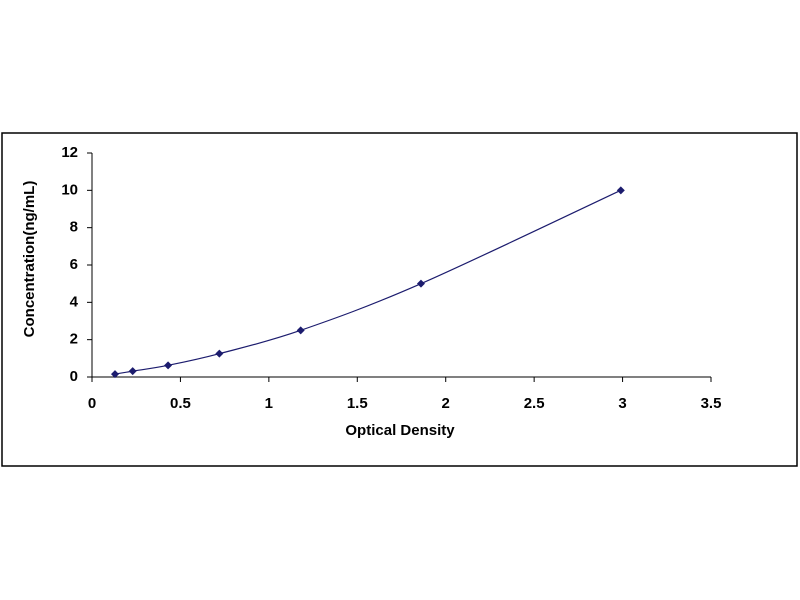  Describe the element at coordinates (357, 403) in the screenshot. I see `x-tick-label: 1.5` at that location.